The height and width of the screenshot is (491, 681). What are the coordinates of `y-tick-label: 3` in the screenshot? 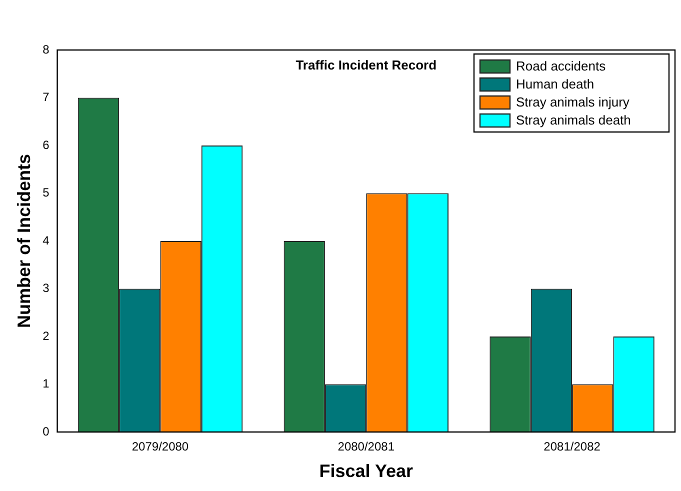 It's located at (46, 288).